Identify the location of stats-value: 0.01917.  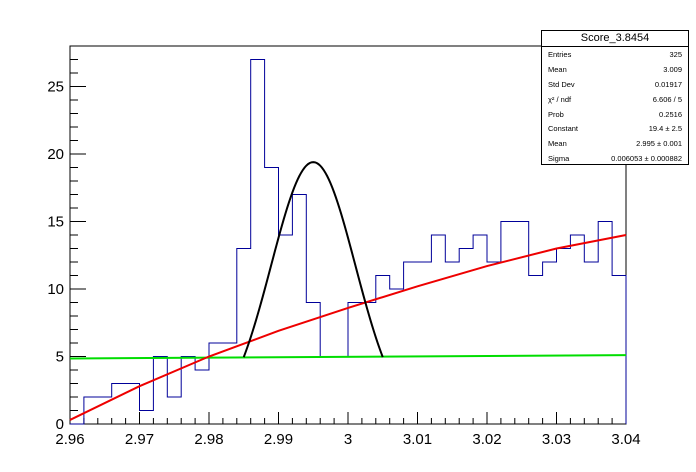
(668, 84).